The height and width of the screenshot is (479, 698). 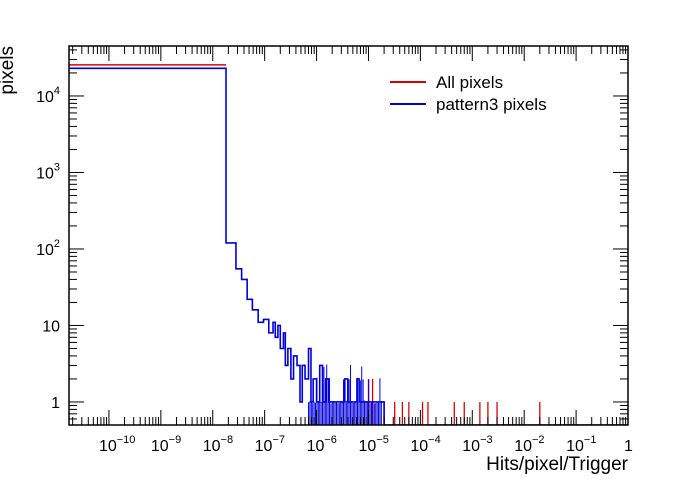 What do you see at coordinates (469, 82) in the screenshot?
I see `legend-label: All pixels` at bounding box center [469, 82].